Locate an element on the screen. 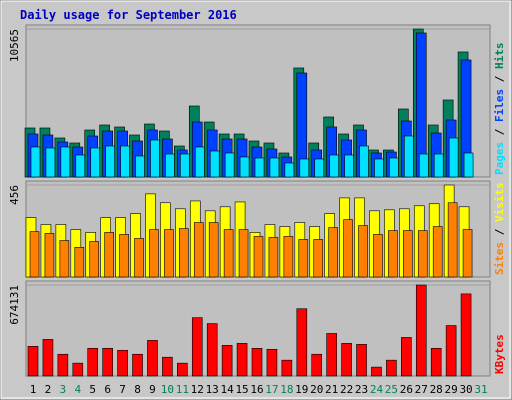 The width and height of the screenshot is (512, 400). chart-title: Daily usage for September 2016 is located at coordinates (128, 15).